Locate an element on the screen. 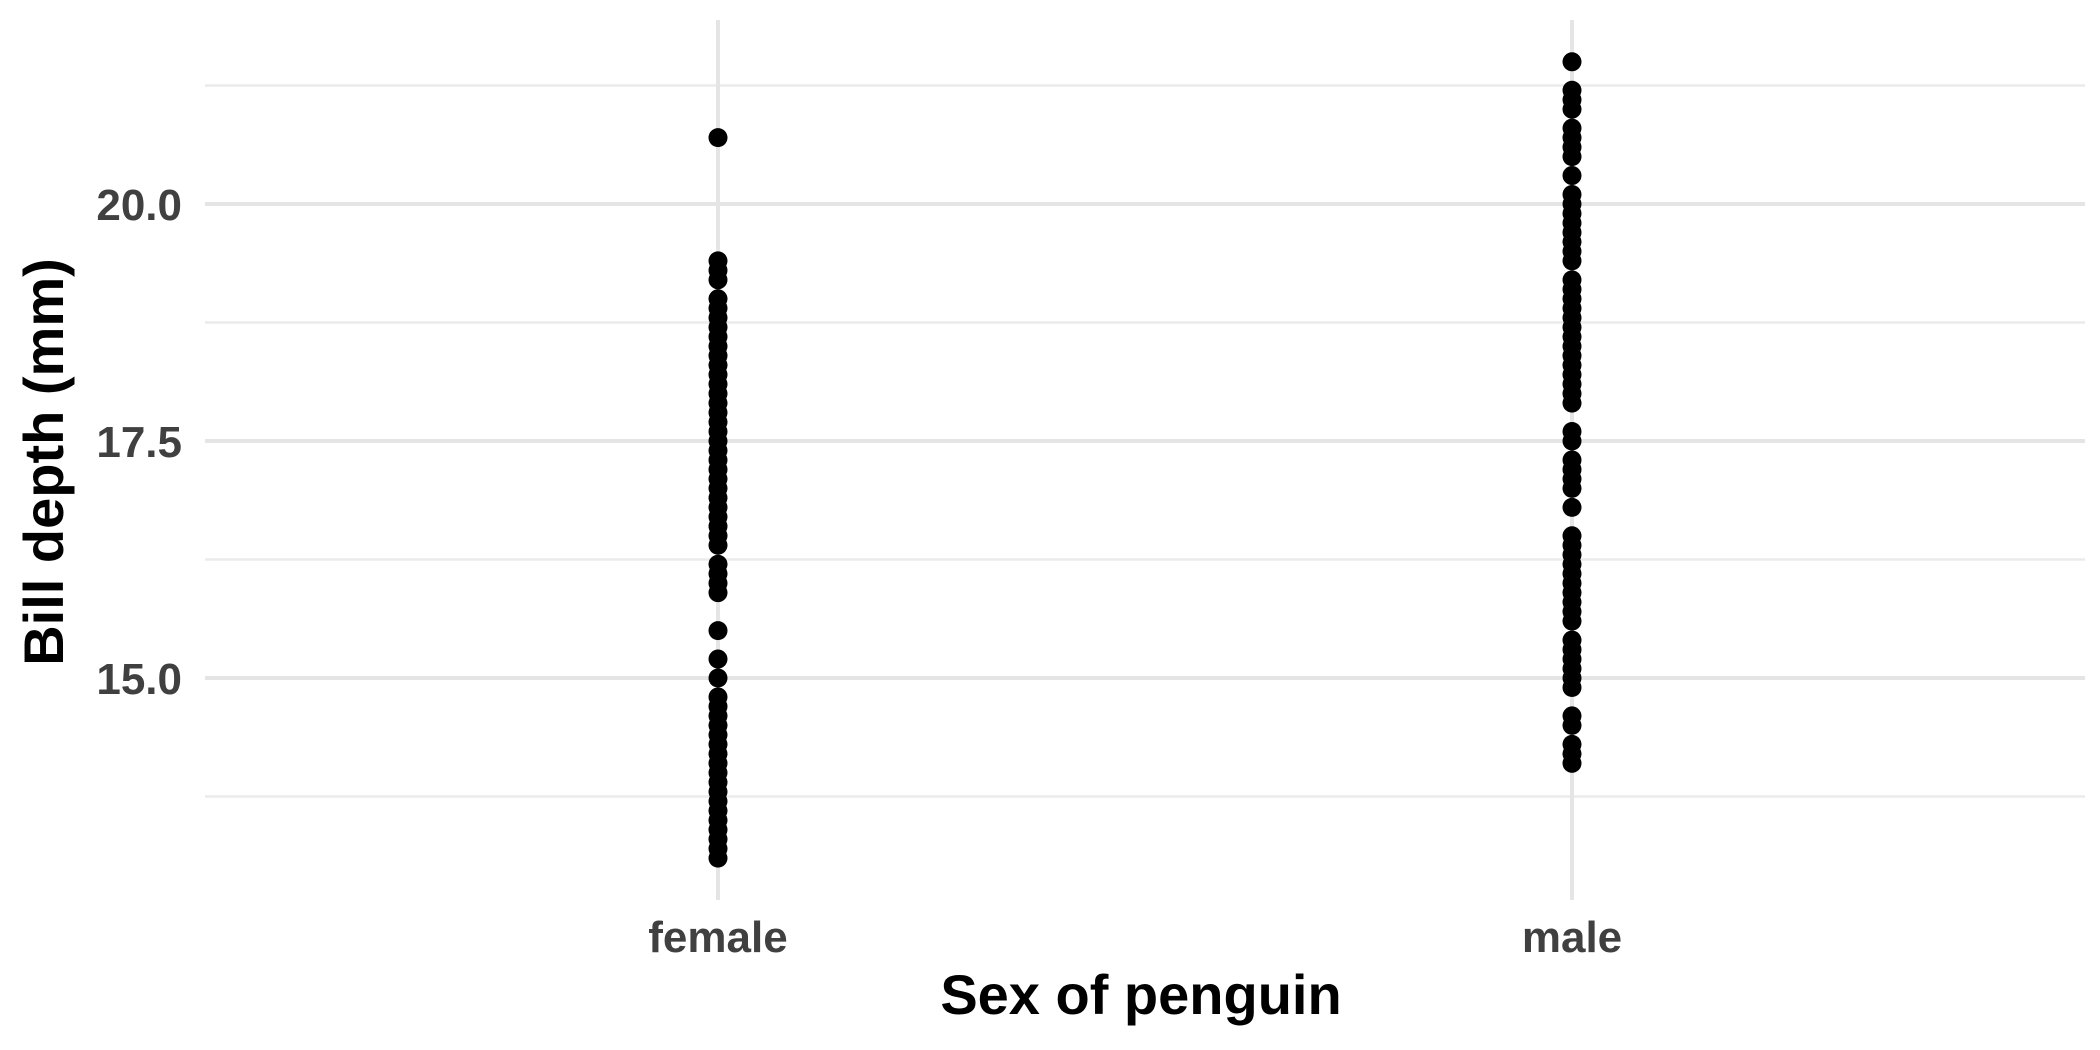 The width and height of the screenshot is (2100, 1050). y-tick-label: 17.5 is located at coordinates (139, 442).